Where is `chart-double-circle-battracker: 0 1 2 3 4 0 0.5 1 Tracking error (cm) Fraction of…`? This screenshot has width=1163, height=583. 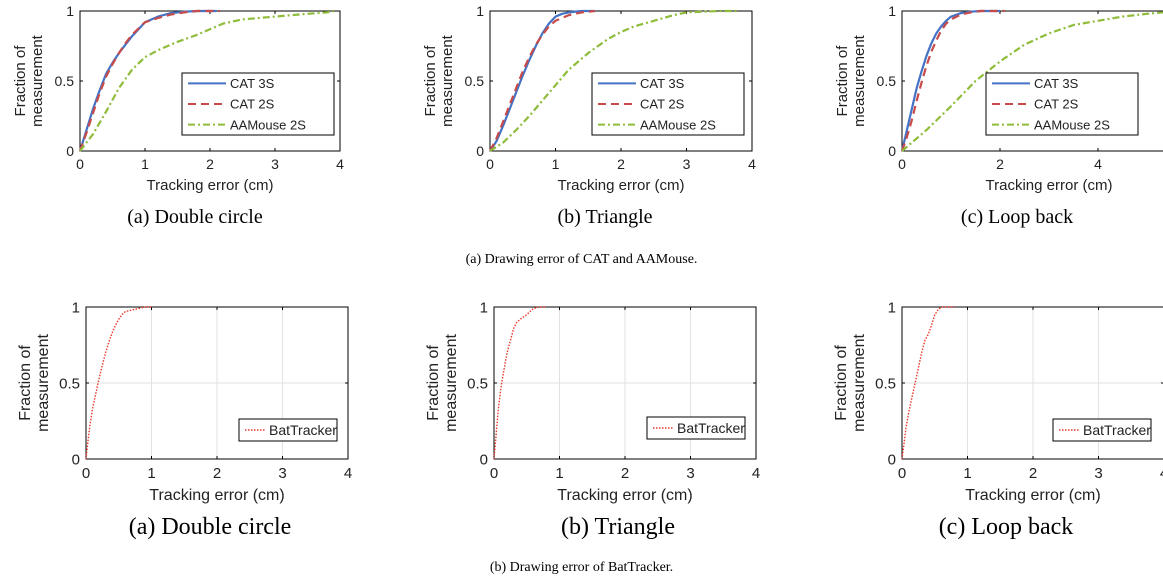 chart-double-circle-battracker: 0 1 2 3 4 0 0.5 1 Tracking error (cm) Fraction of… is located at coordinates (184, 401).